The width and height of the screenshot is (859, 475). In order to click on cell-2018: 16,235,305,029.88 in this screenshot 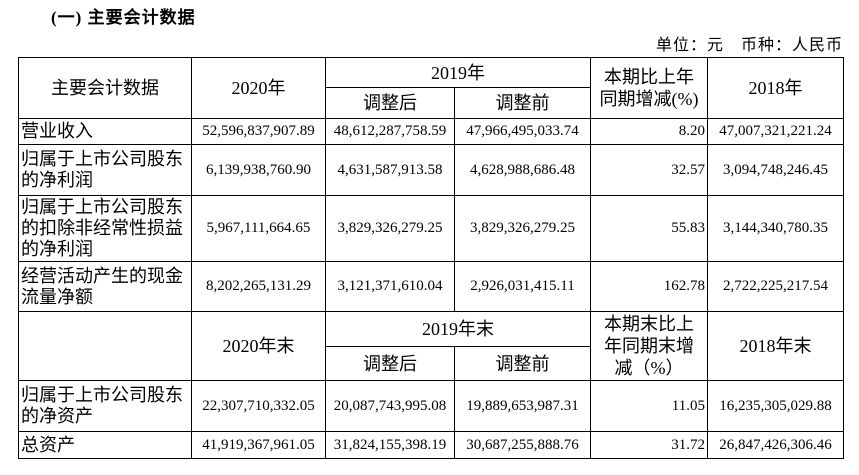, I will do `click(775, 406)`.